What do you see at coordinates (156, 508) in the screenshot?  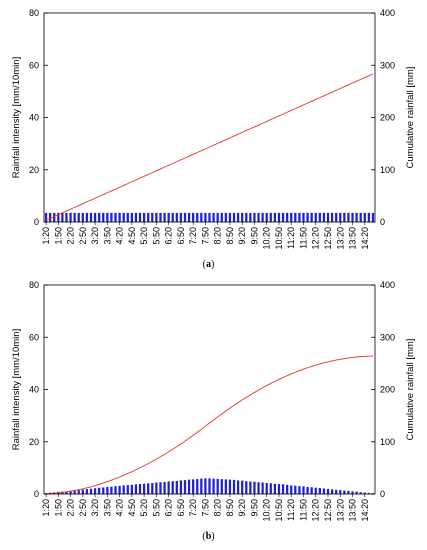 I see `x-tick-label: 5:50` at bounding box center [156, 508].